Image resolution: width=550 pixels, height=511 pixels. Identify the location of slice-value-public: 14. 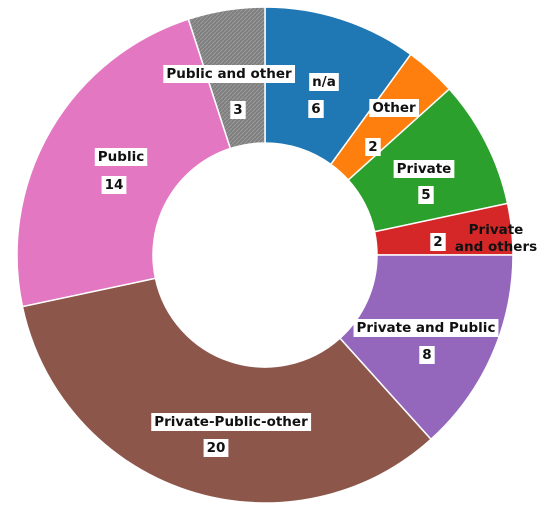
(114, 185).